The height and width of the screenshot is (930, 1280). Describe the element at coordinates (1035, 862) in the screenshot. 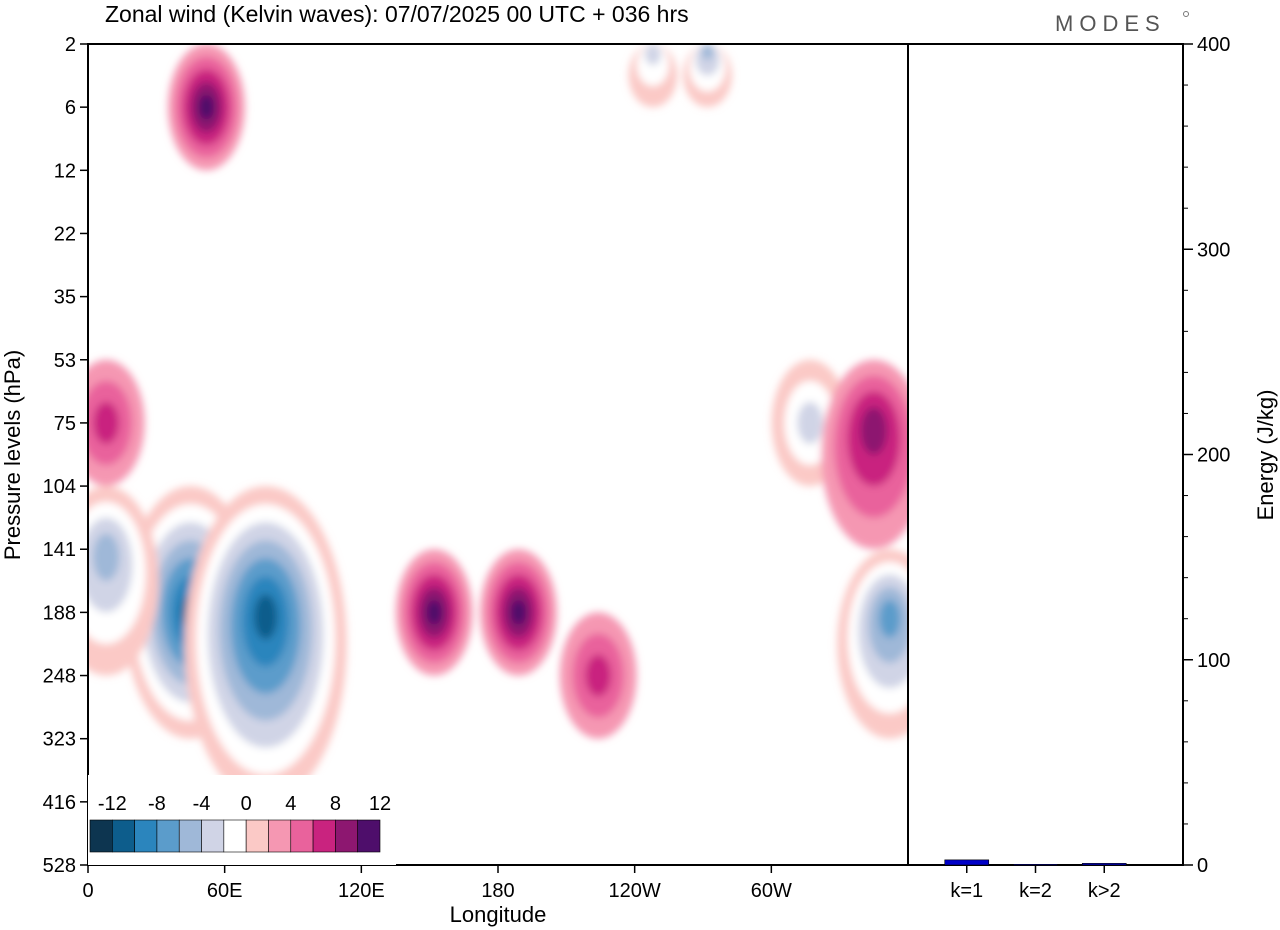

I see `energy-bars` at that location.